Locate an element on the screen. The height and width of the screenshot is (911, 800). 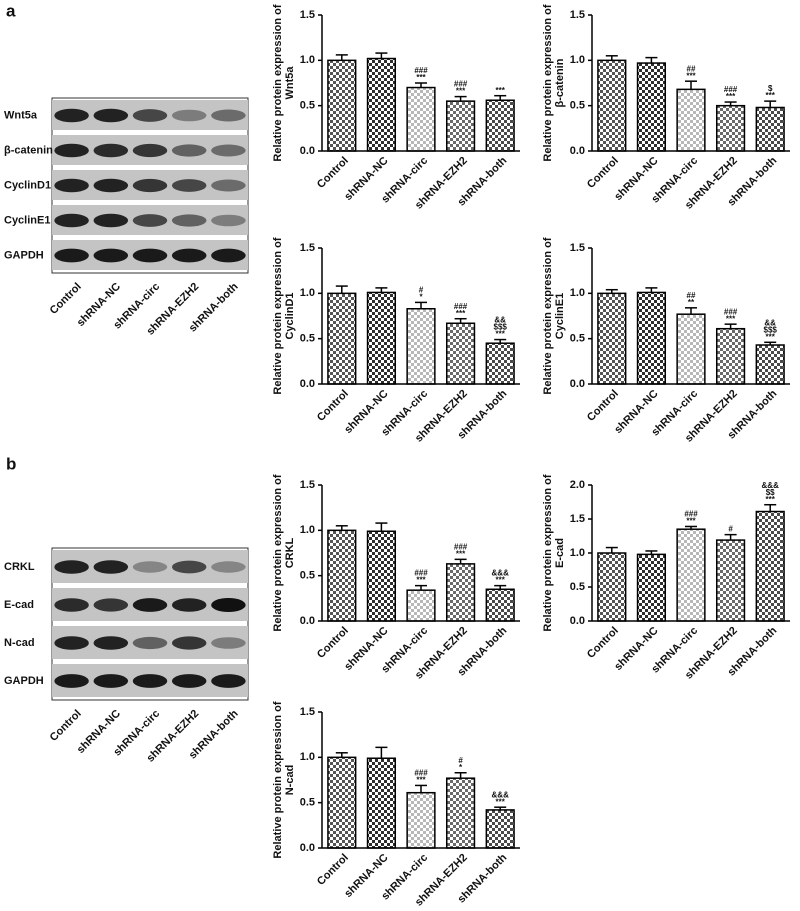
significance-label: # is located at coordinates (730, 529).